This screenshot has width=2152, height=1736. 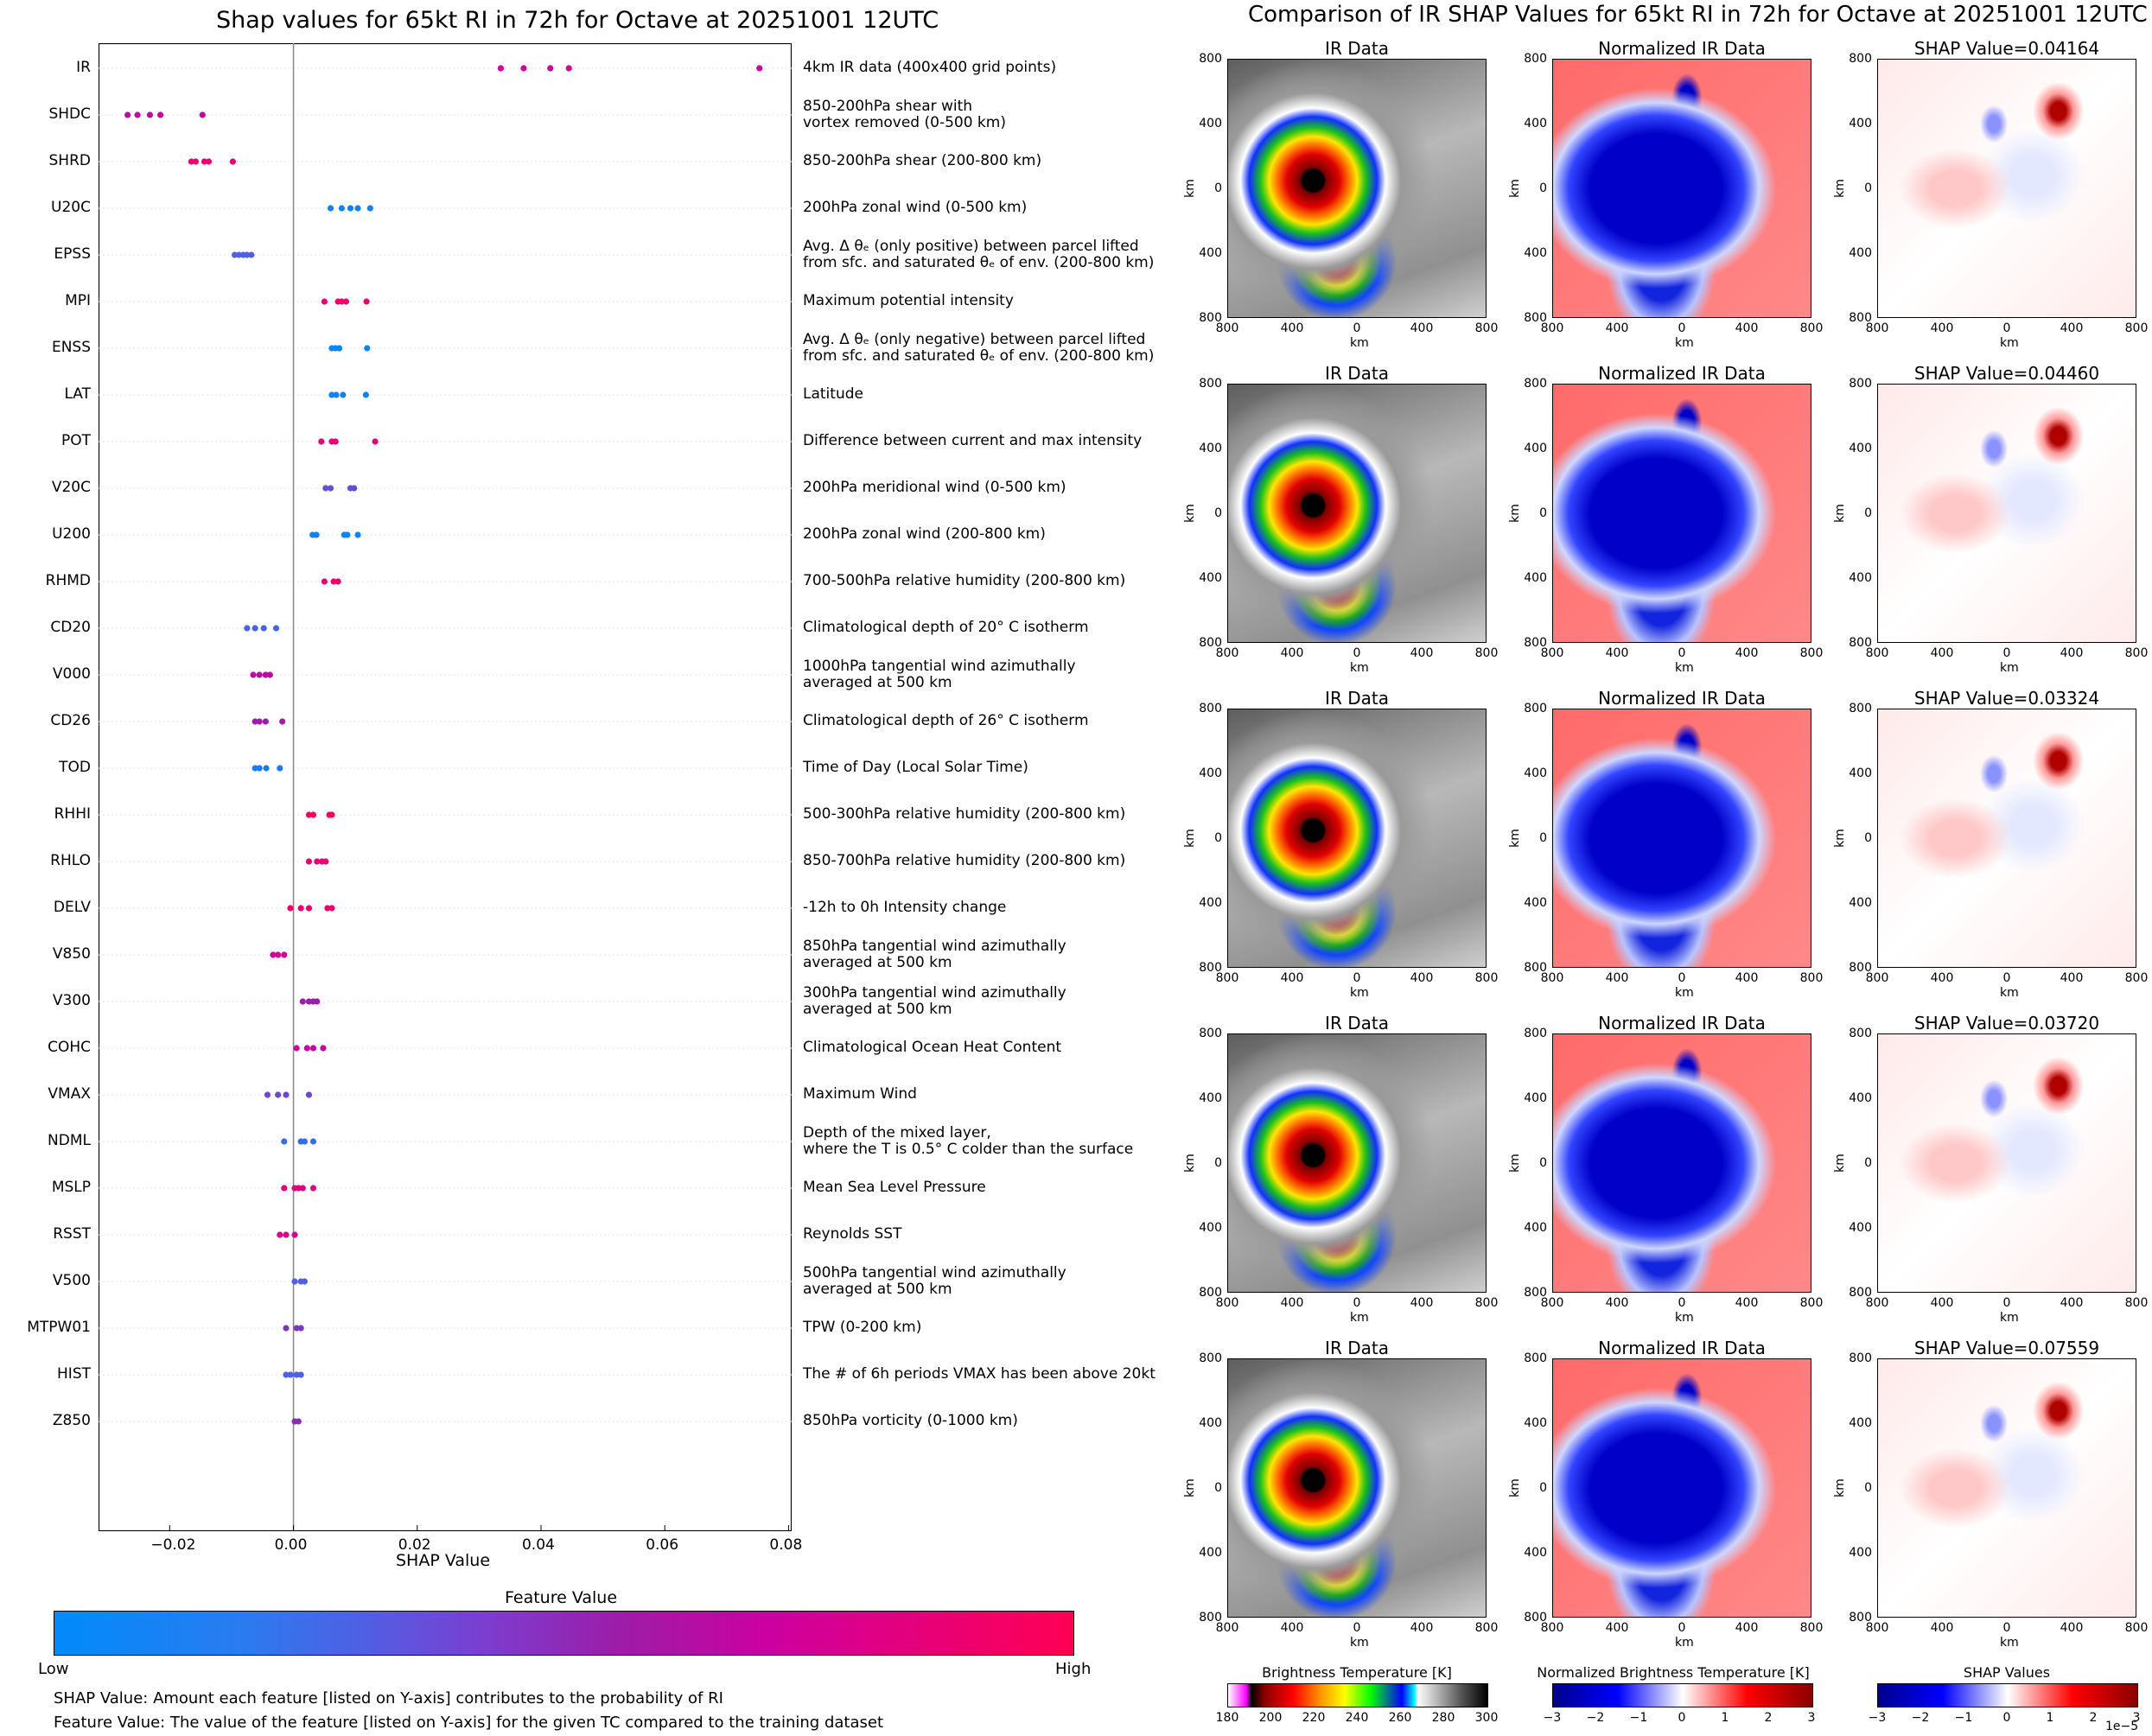 What do you see at coordinates (930, 67) in the screenshot?
I see `feature-description: 4km IR data (400x400 grid points)` at bounding box center [930, 67].